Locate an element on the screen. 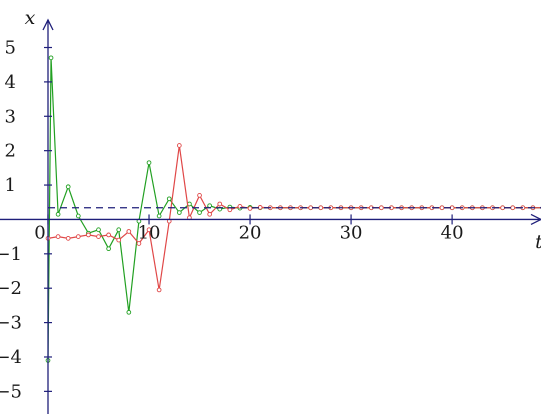 The image size is (541, 414). y-tick-label: 2 is located at coordinates (10, 151).